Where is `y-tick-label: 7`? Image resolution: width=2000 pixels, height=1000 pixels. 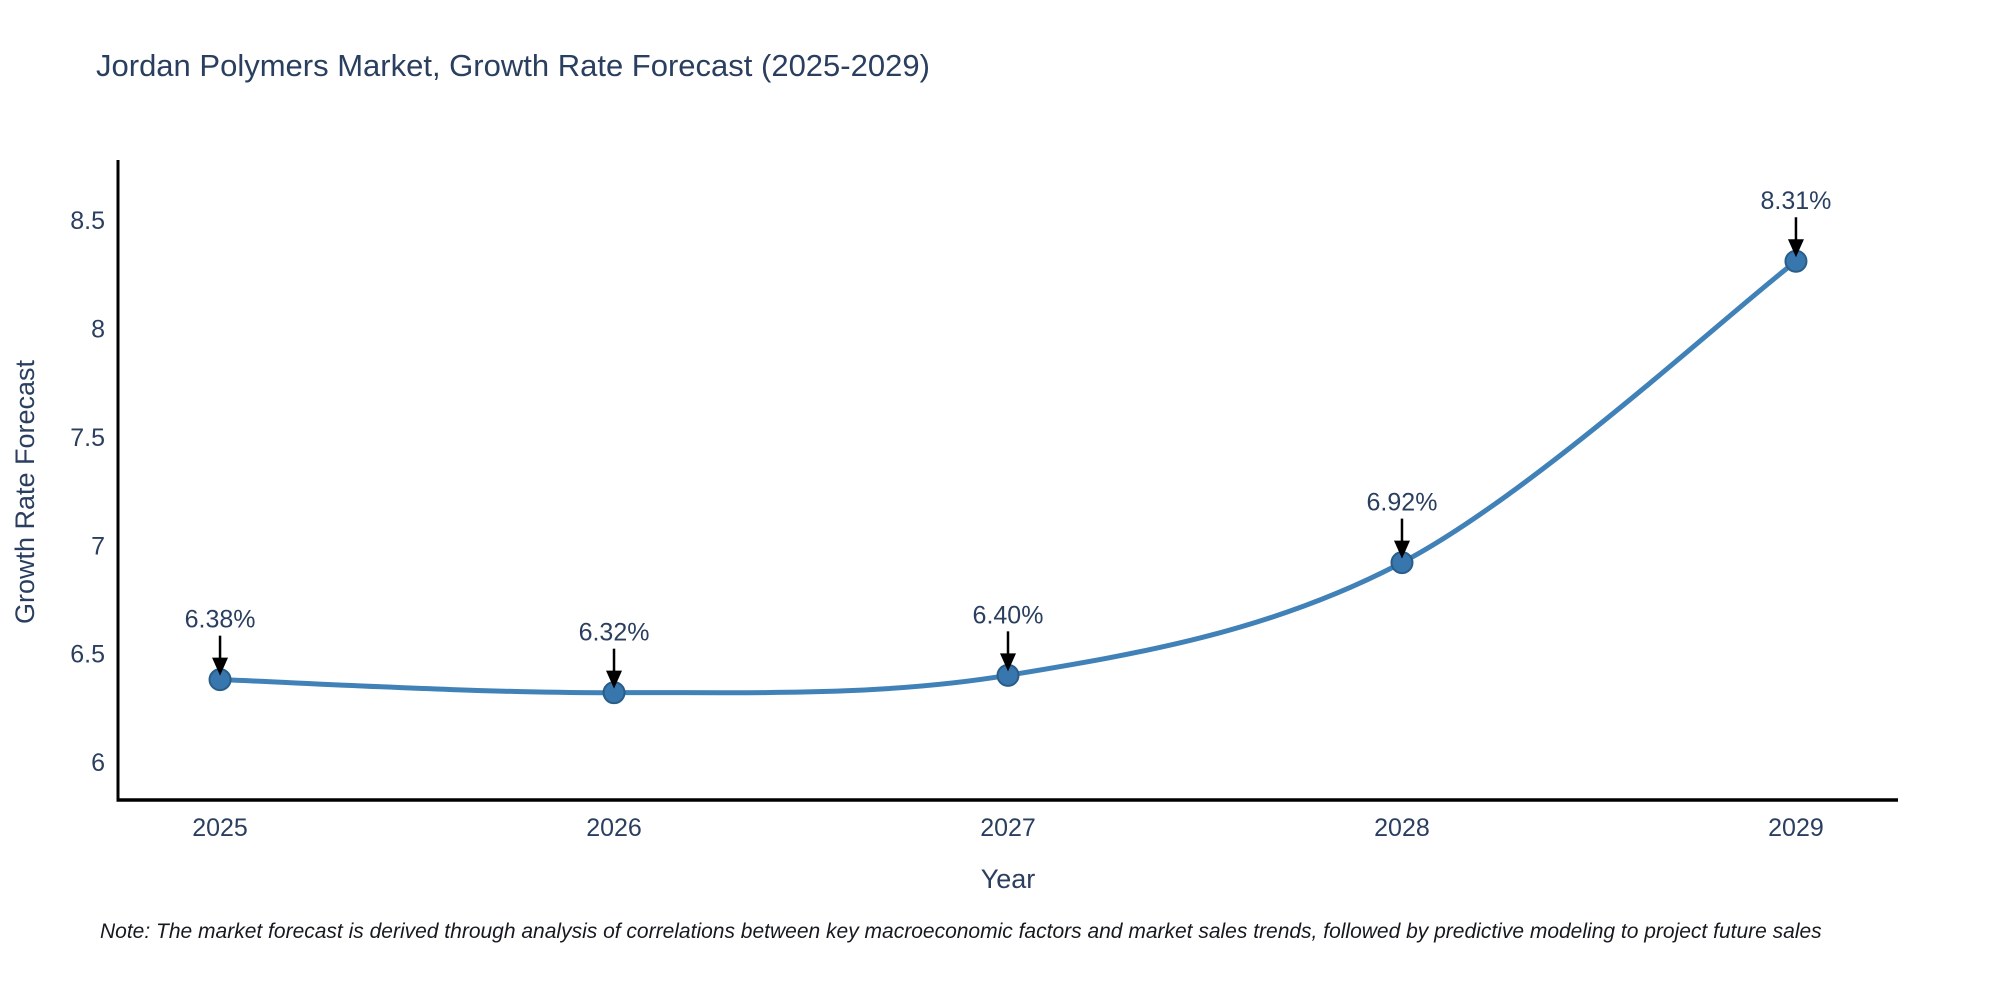
y-tick-label: 7 is located at coordinates (98, 546).